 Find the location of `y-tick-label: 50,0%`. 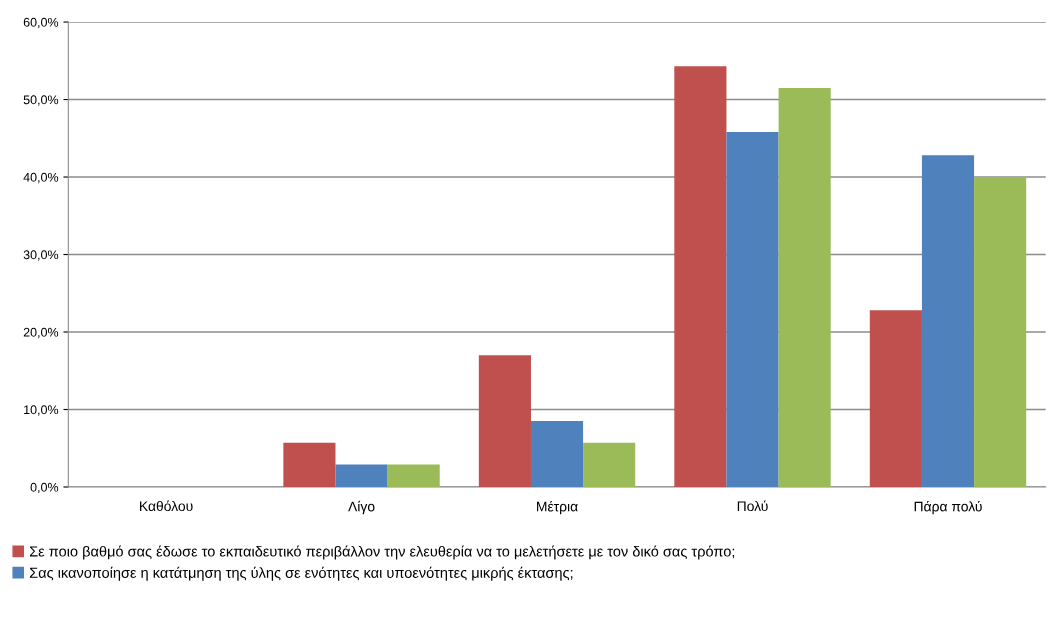

y-tick-label: 50,0% is located at coordinates (41, 100).